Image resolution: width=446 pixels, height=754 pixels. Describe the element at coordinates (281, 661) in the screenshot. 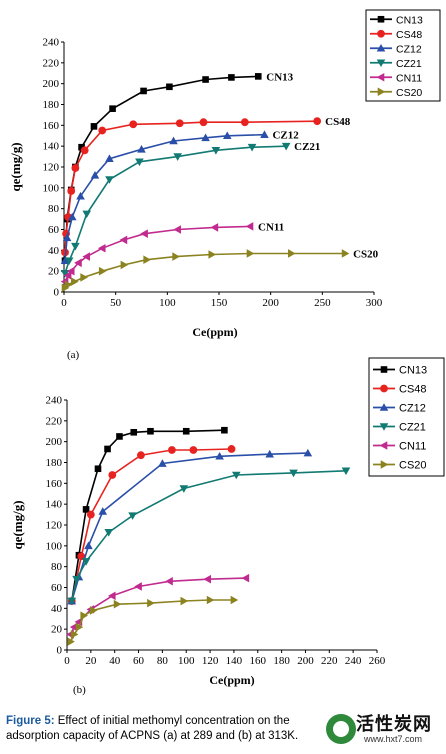

I see `b-xtick-label-180: 180` at that location.